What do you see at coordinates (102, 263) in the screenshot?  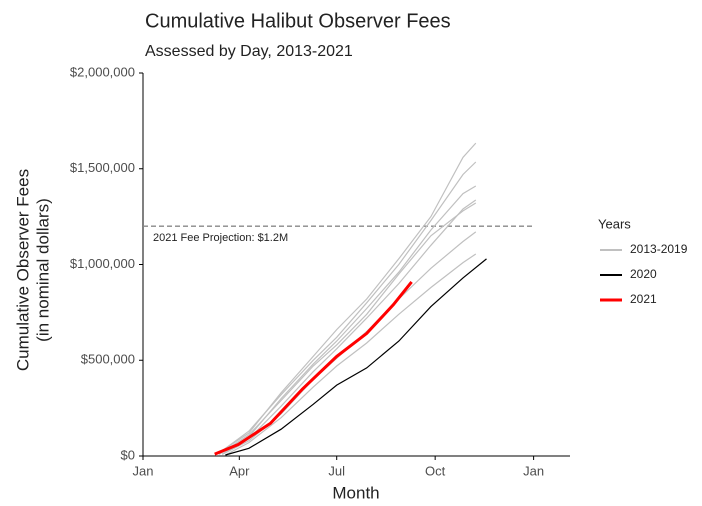 I see `y-tick-label: $1,000,000` at bounding box center [102, 263].